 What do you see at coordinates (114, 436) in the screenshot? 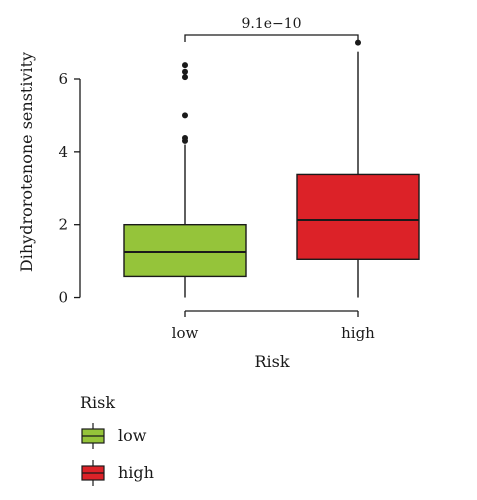
I see `legend-item-low: low` at bounding box center [114, 436].